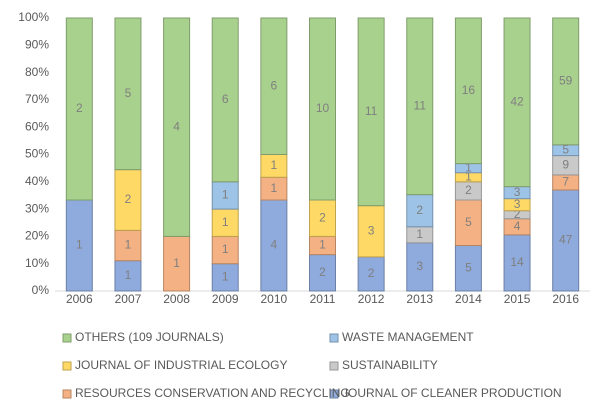 The image size is (605, 408). Describe the element at coordinates (128, 299) in the screenshot. I see `x-tick-label: 2007` at that location.